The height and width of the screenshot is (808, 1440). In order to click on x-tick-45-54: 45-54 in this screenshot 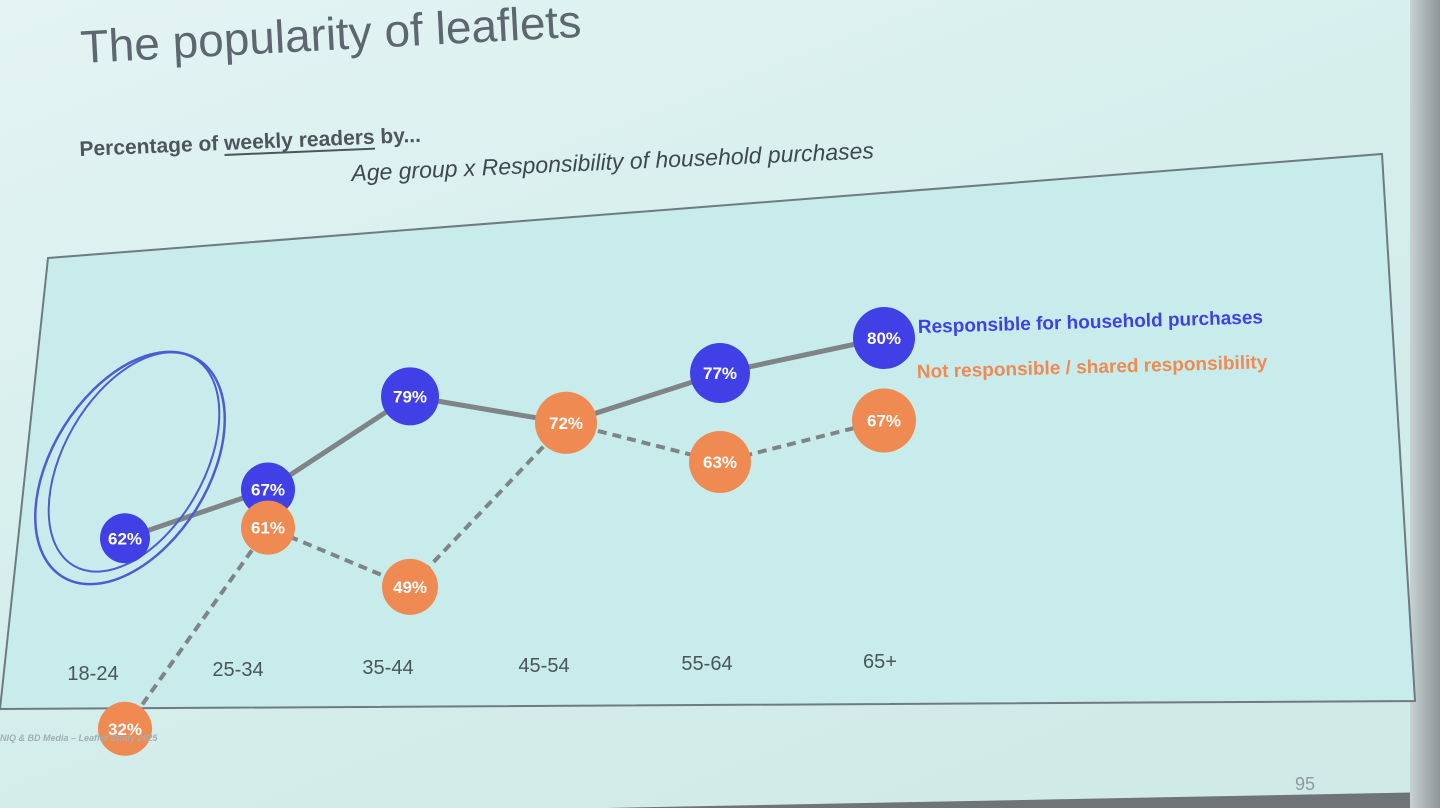, I will do `click(543, 666)`.